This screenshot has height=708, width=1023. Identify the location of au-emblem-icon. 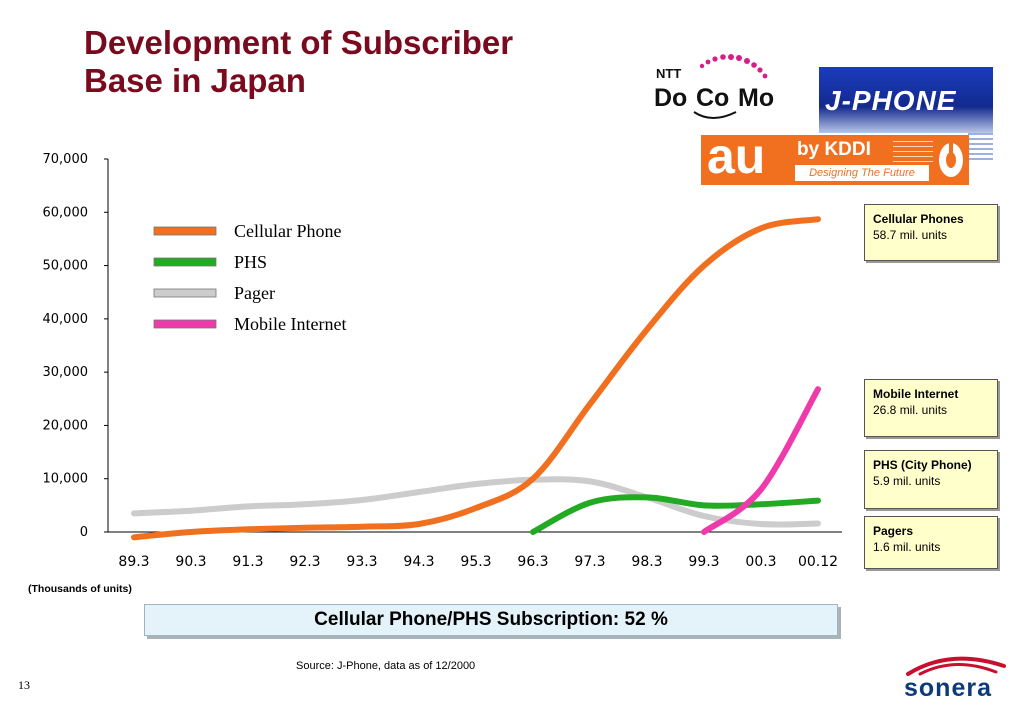
(951, 160).